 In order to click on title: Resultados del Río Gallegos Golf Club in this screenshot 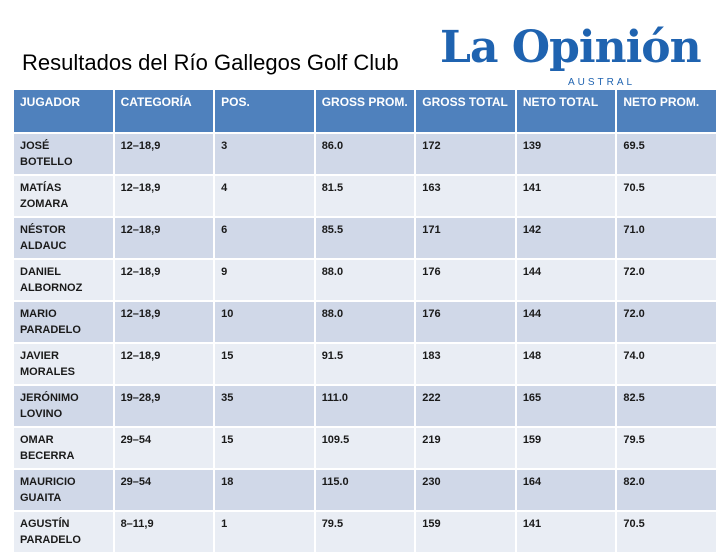, I will do `click(210, 62)`.